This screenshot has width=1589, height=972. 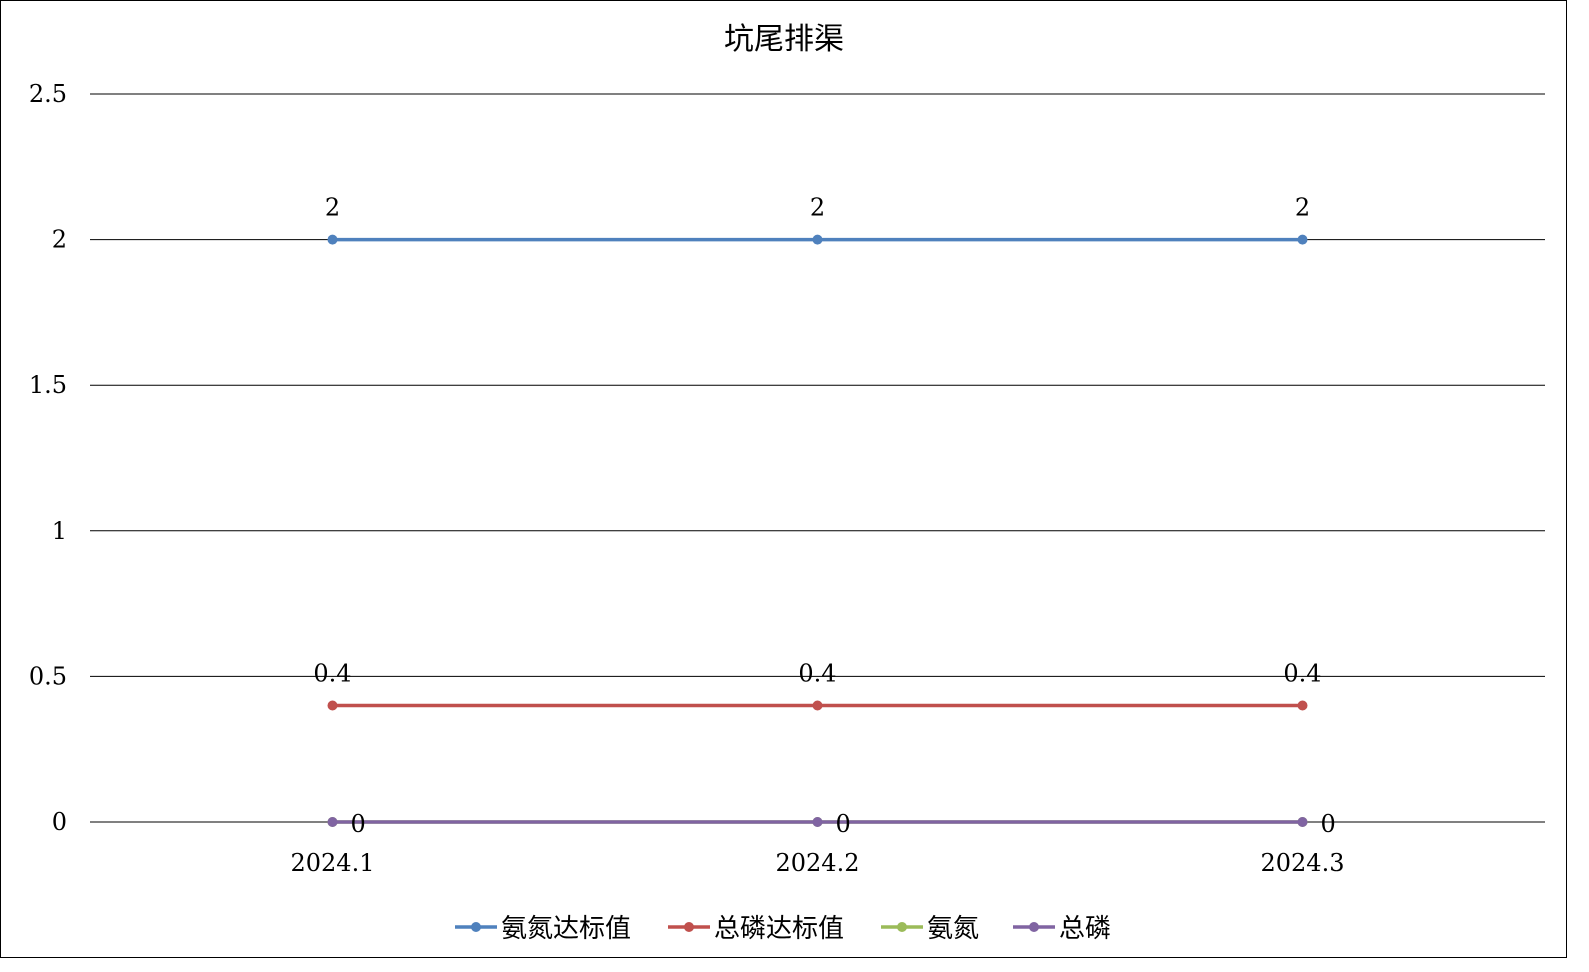 What do you see at coordinates (784, 39) in the screenshot?
I see `chart-title: 坑尾排渠` at bounding box center [784, 39].